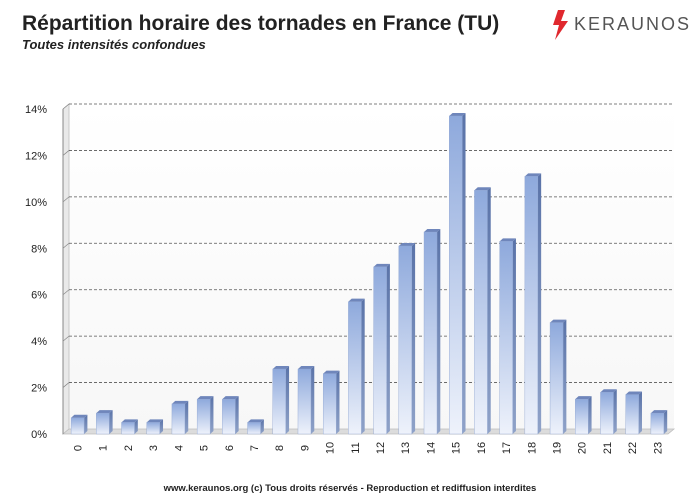  Describe the element at coordinates (39, 435) in the screenshot. I see `y-tick-label: 0%` at that location.